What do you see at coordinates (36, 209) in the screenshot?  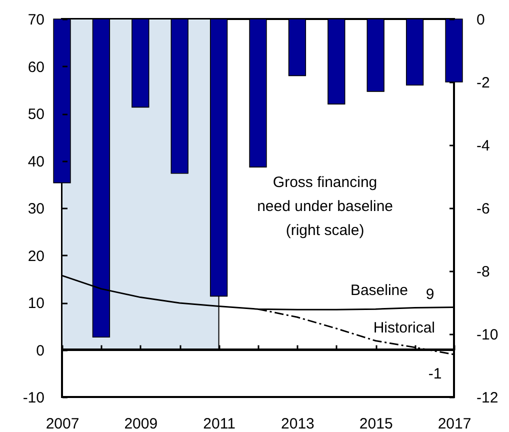 I see `y-tick-label: 30` at bounding box center [36, 209].